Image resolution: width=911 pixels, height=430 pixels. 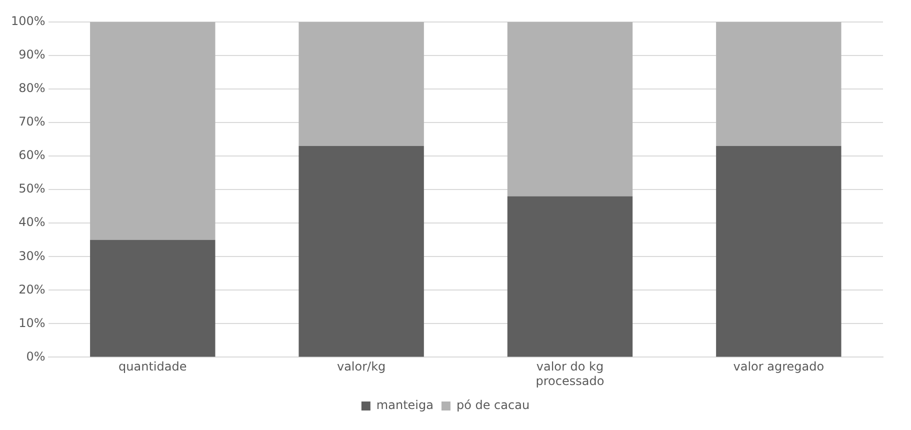 I want to click on x-tick-label: valor agregado, so click(x=778, y=367).